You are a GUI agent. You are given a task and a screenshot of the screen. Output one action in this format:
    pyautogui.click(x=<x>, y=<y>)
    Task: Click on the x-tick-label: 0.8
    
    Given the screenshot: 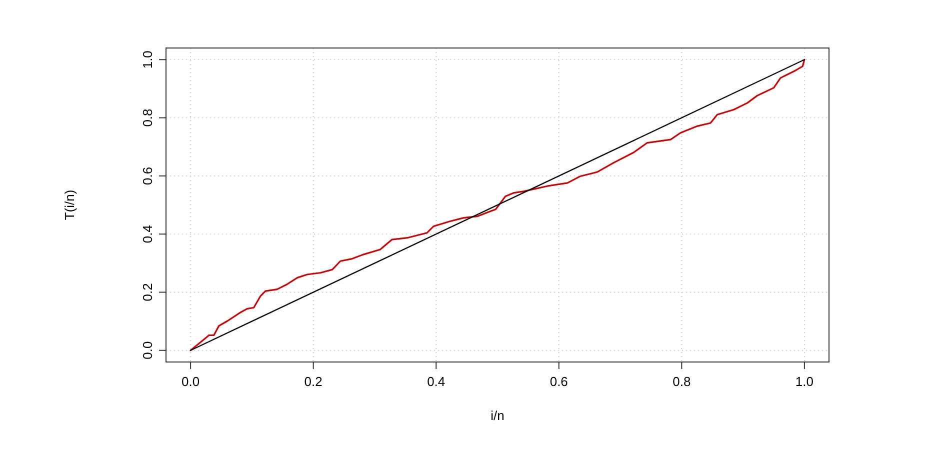 What is the action you would take?
    pyautogui.click(x=681, y=381)
    